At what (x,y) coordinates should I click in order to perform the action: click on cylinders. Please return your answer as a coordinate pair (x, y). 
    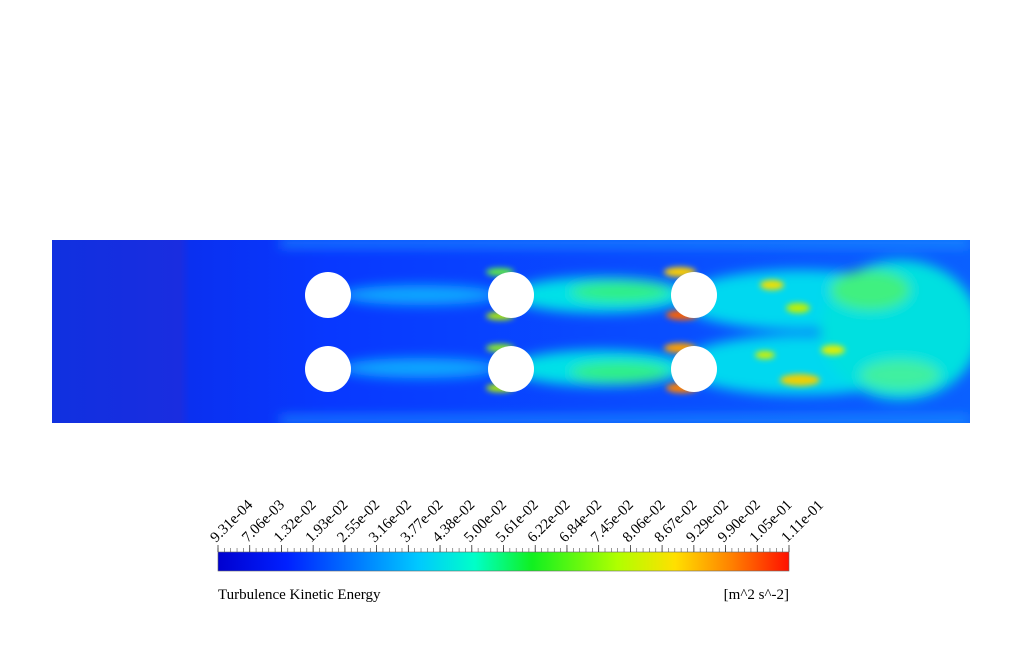
    Looking at the image, I should click on (511, 332).